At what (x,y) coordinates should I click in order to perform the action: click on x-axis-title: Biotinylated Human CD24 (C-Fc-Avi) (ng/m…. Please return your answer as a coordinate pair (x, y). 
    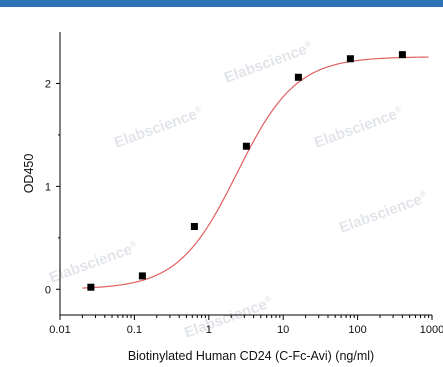
    Looking at the image, I should click on (251, 356).